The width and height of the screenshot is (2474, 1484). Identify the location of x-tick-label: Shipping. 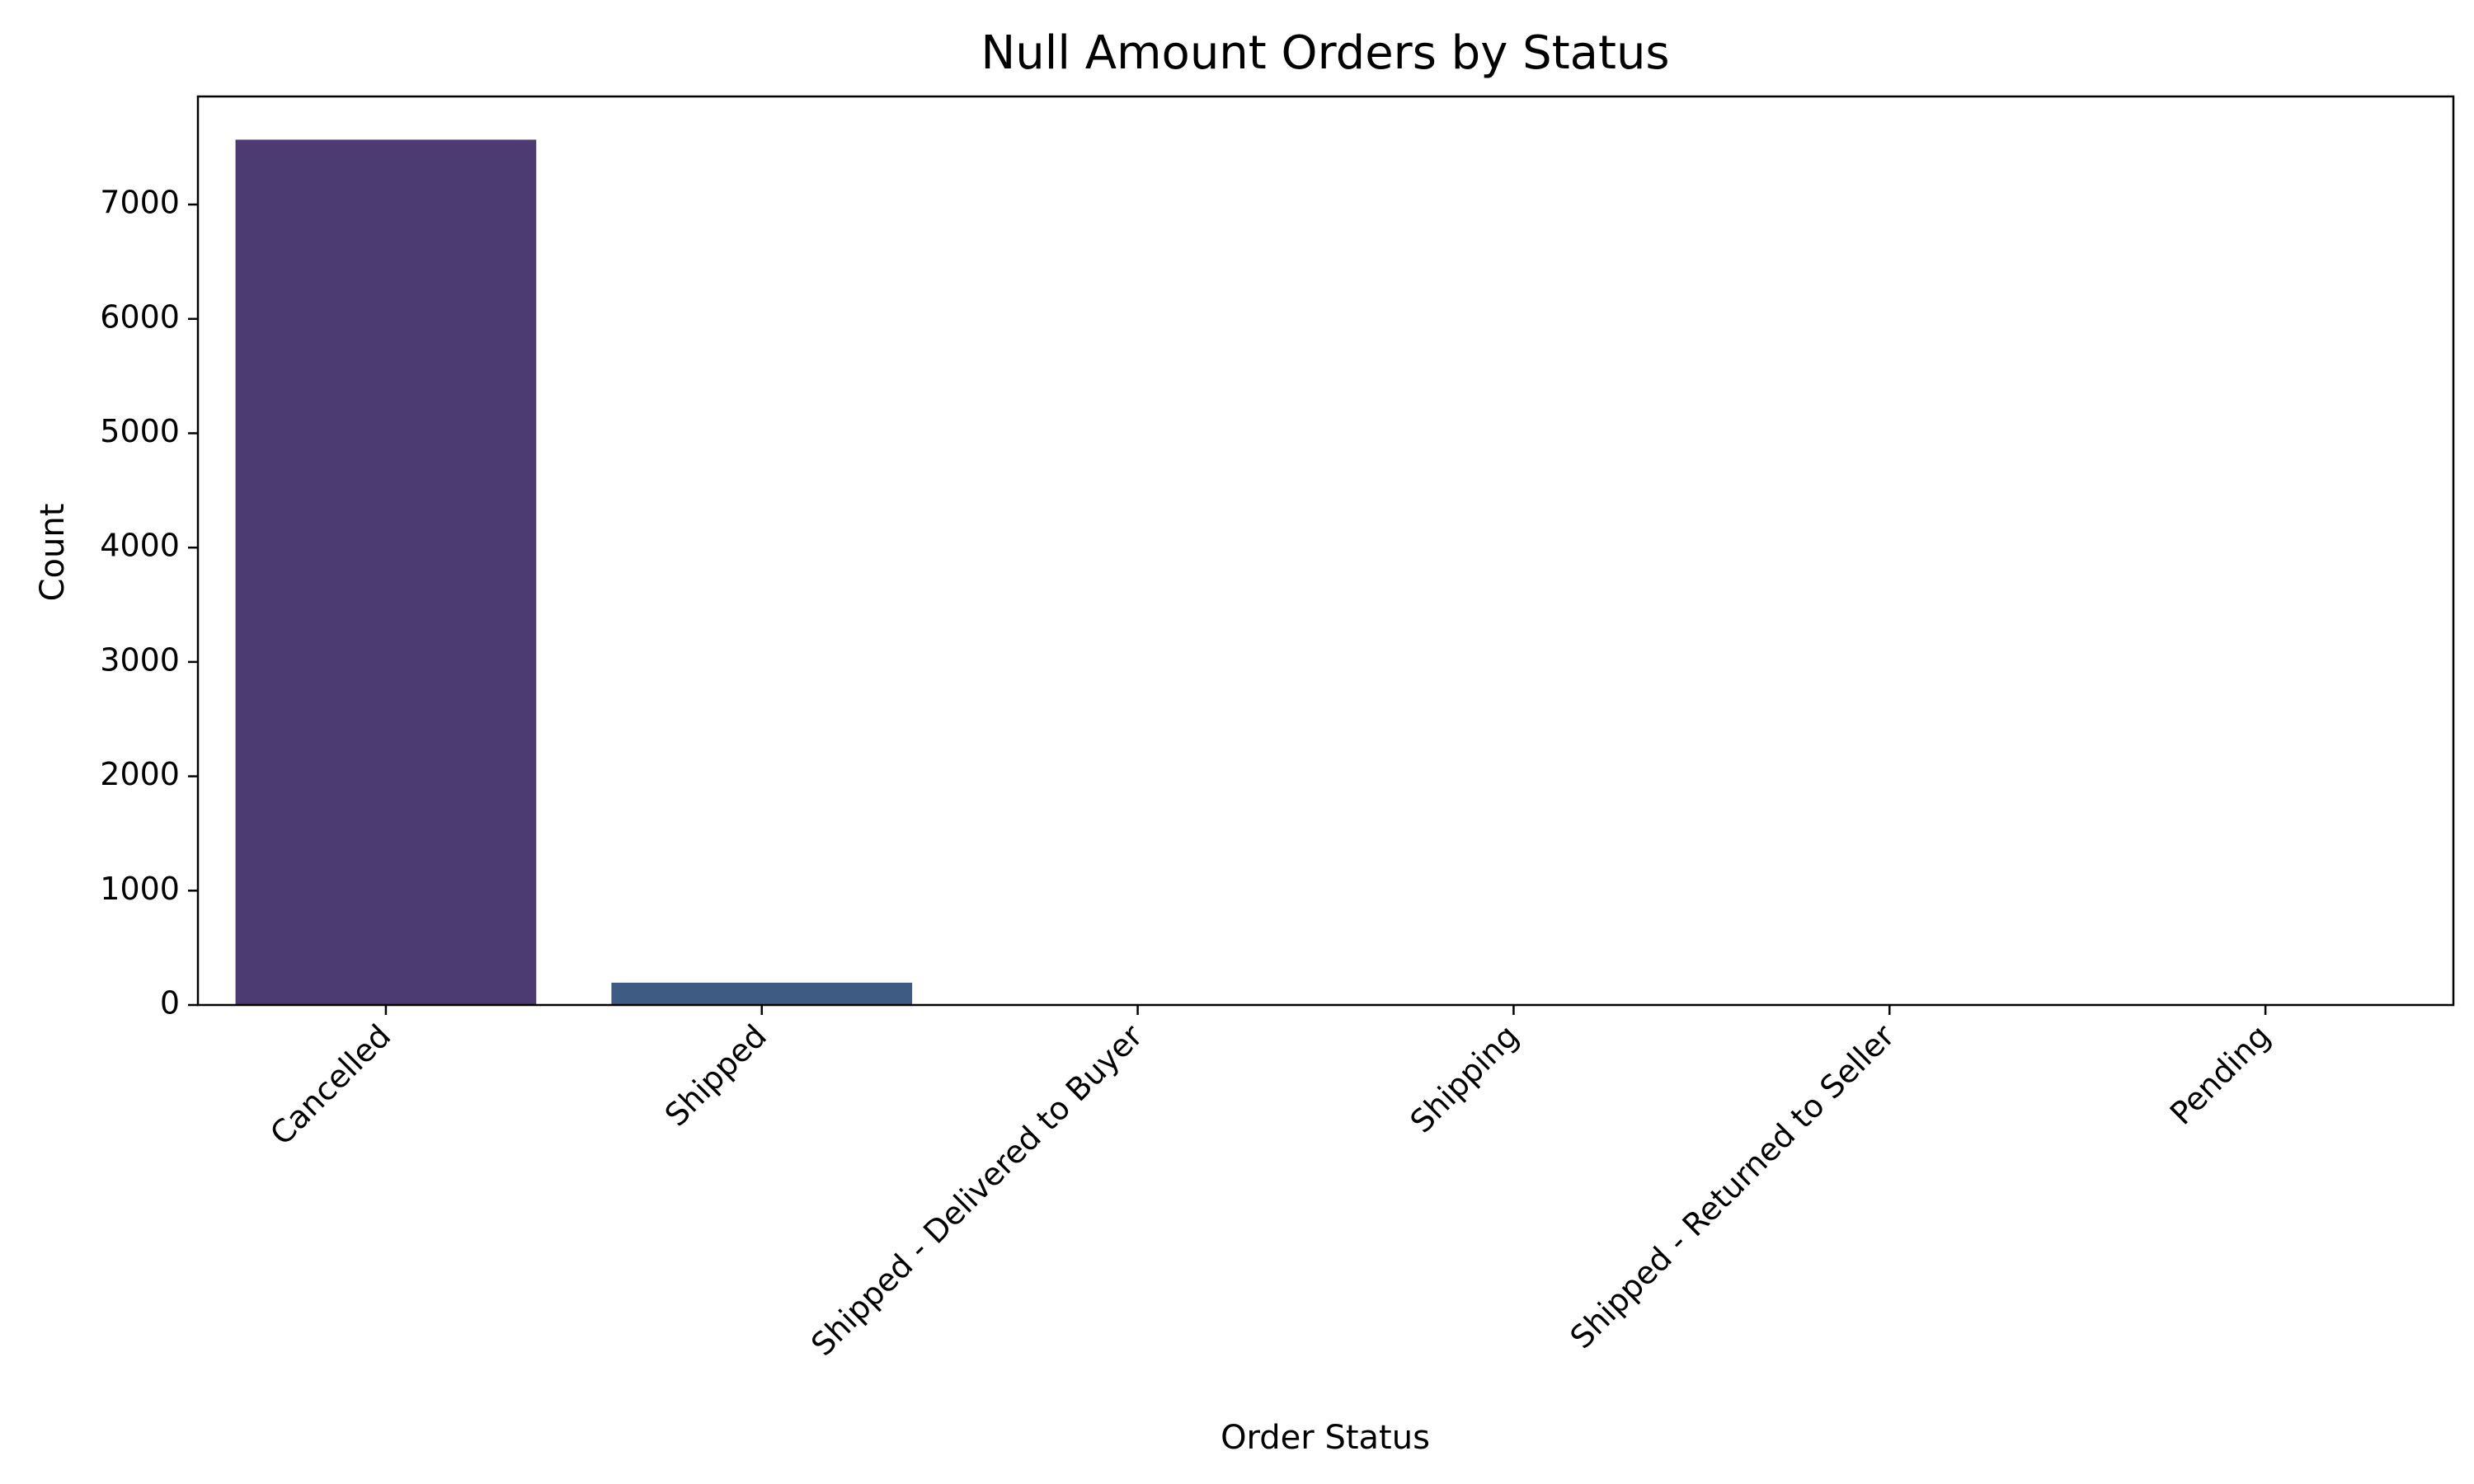
(1464, 1078).